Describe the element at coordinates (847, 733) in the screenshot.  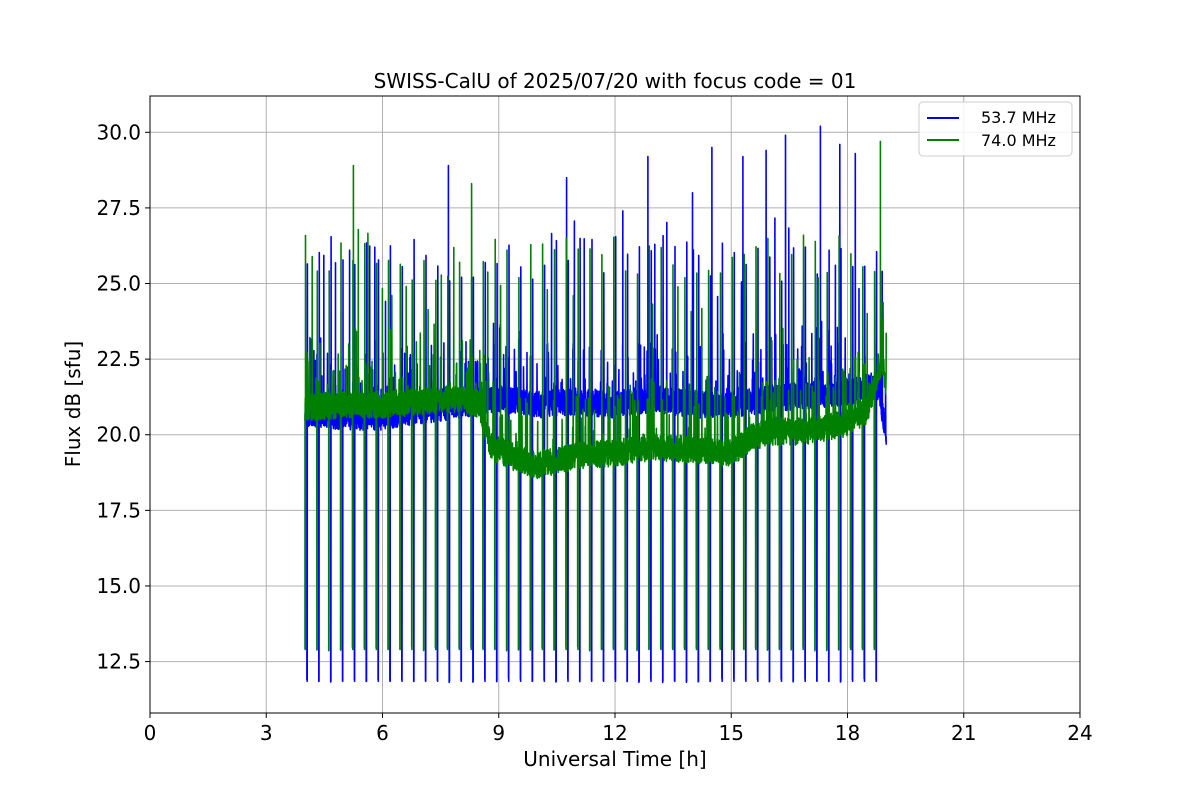
I see `x-tick-label: 18` at that location.